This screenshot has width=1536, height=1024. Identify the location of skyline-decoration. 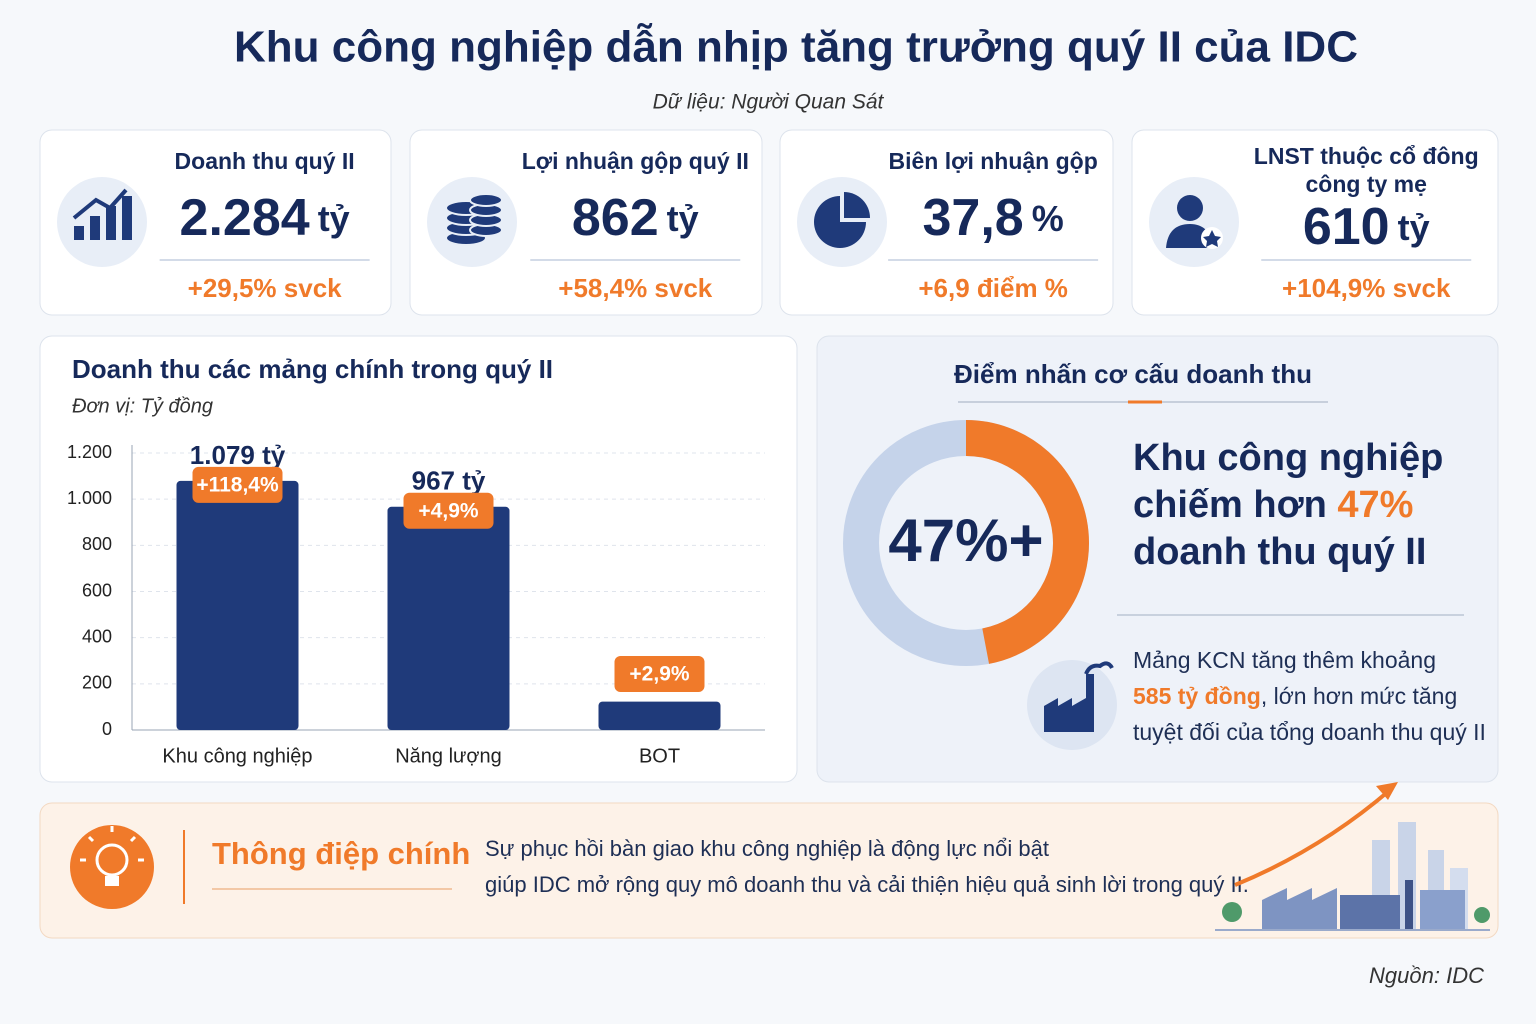
(1352, 856).